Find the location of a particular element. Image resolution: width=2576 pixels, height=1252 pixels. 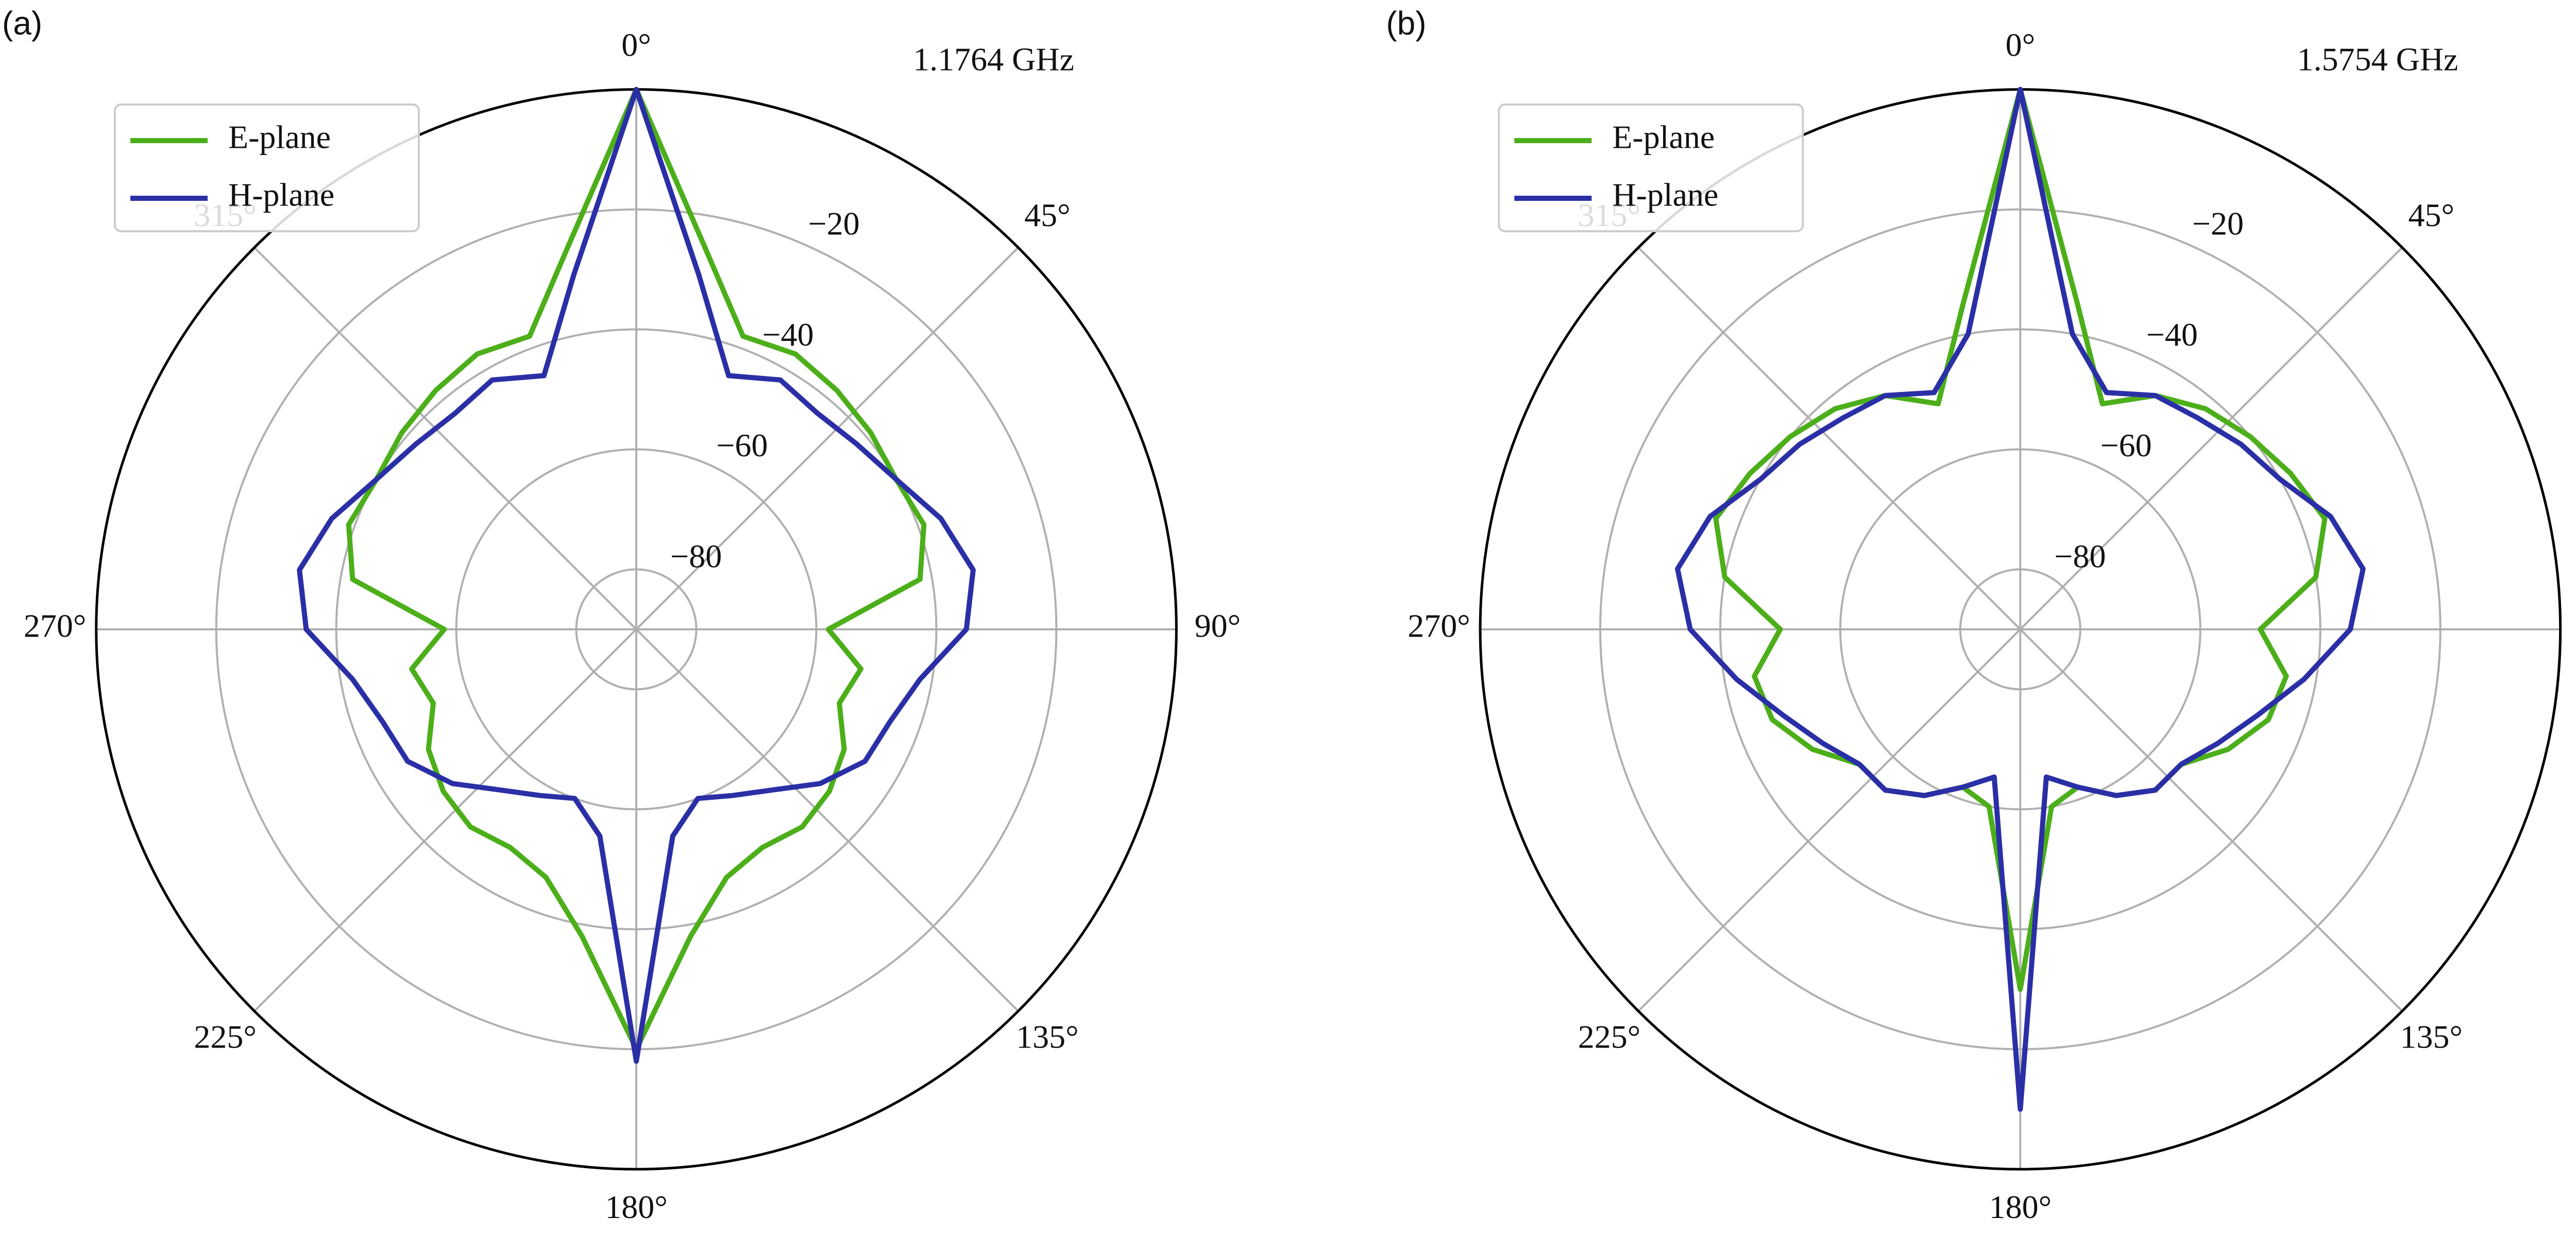

angle-tick-label: 90° is located at coordinates (1218, 626).